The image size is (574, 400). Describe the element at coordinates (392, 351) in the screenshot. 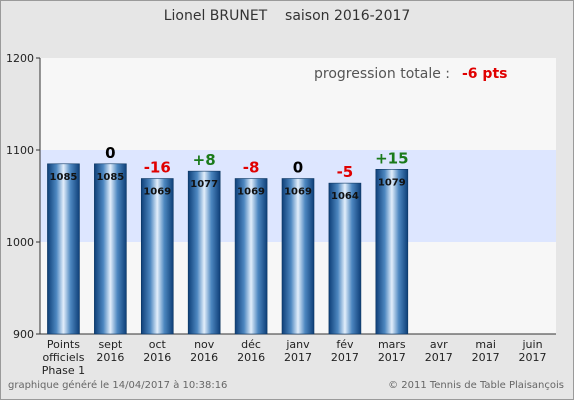

I see `x-tick-label: mars 2017` at that location.